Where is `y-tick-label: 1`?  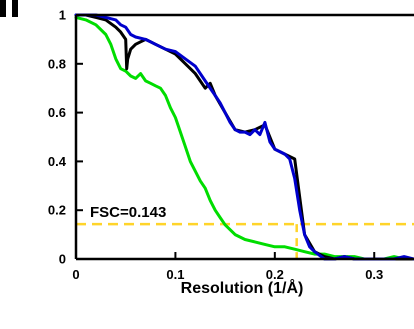
y-tick-label: 1 is located at coordinates (62, 15).